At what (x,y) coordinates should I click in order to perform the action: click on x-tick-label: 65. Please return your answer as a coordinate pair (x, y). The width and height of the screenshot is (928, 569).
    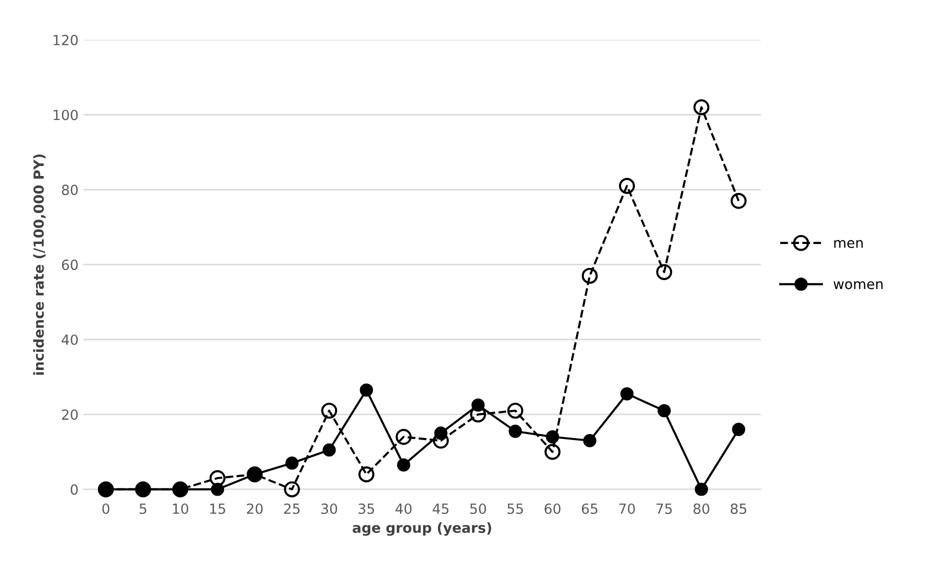
    Looking at the image, I should click on (590, 508).